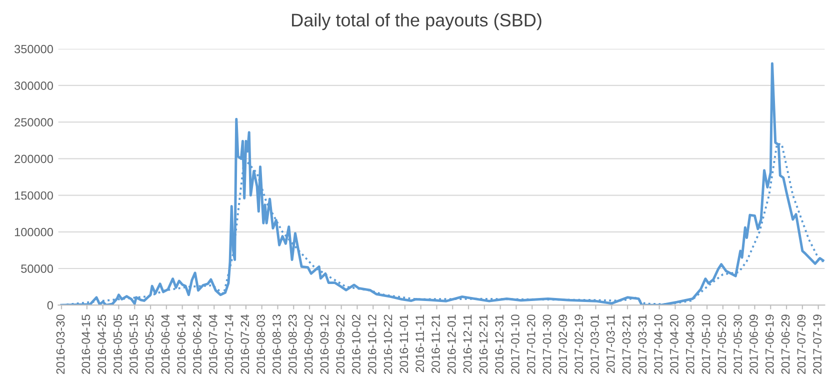  I want to click on x-tick-label: 2016-08-23, so click(292, 344).